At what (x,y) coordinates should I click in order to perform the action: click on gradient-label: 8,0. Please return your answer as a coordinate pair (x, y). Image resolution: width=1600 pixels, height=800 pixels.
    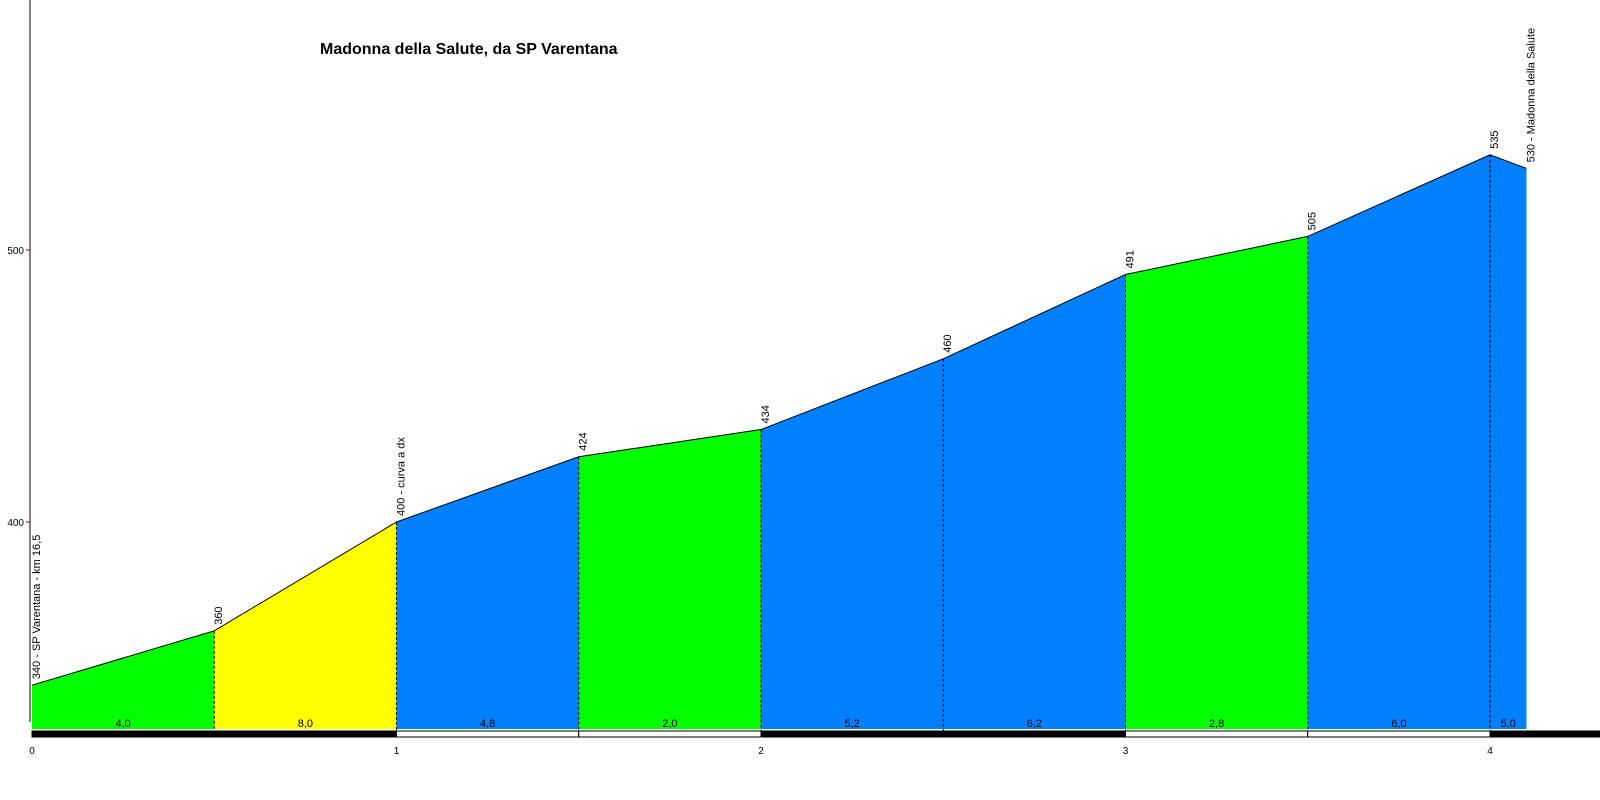
    Looking at the image, I should click on (305, 724).